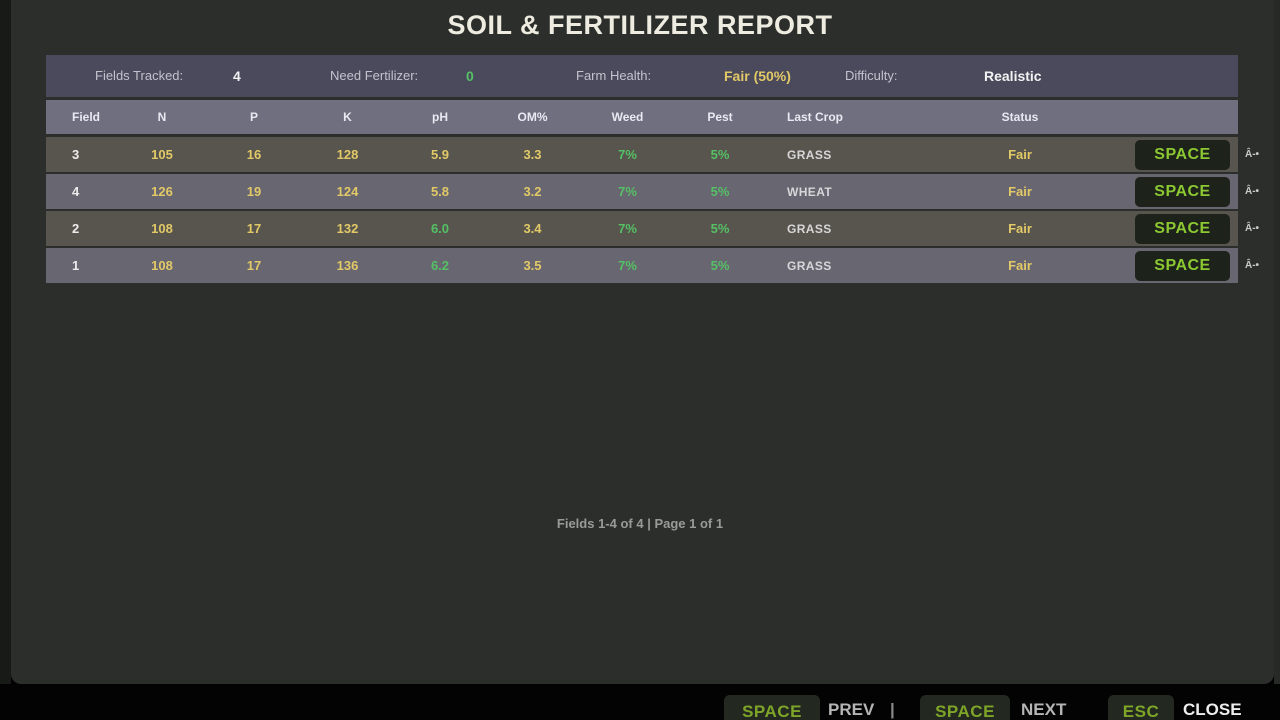  I want to click on cell-k: 136, so click(347, 265).